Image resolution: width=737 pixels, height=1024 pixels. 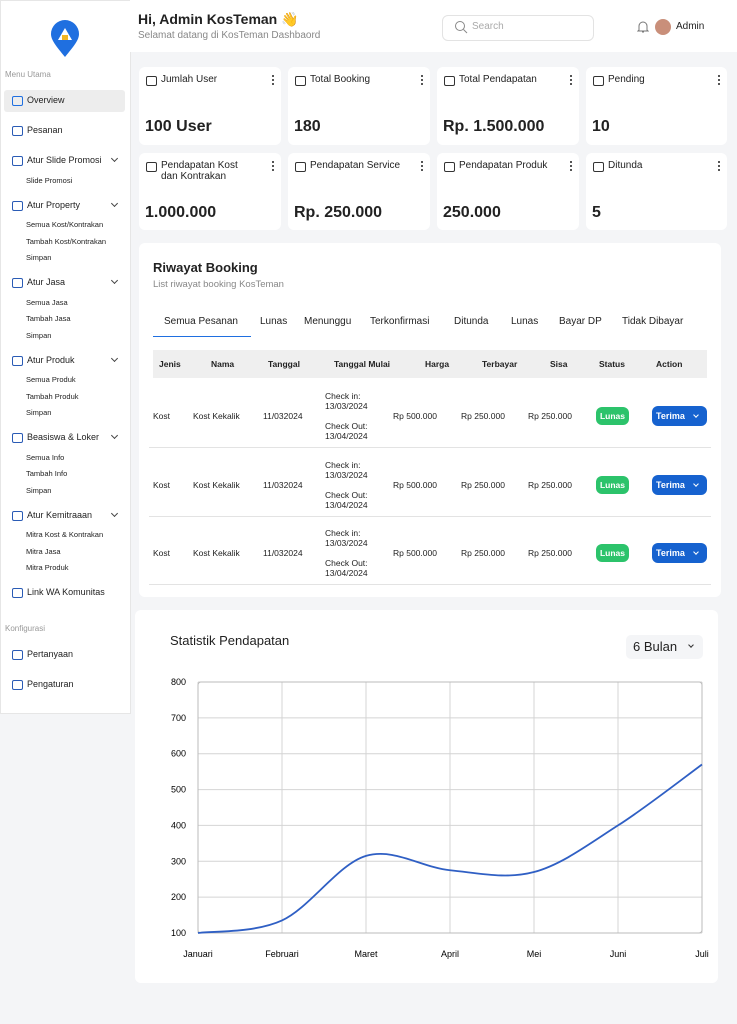 What do you see at coordinates (28, 74) in the screenshot?
I see `section-title: Menu Utama` at bounding box center [28, 74].